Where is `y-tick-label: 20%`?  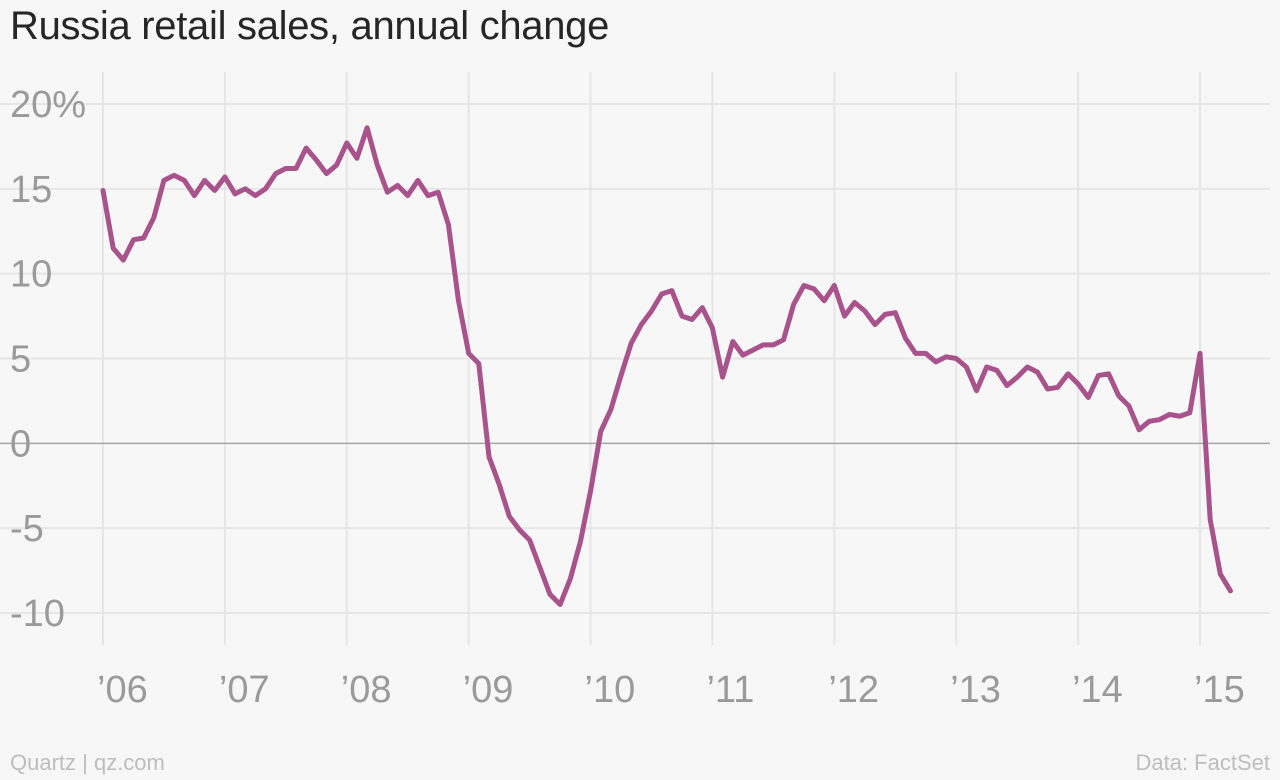 y-tick-label: 20% is located at coordinates (48, 105).